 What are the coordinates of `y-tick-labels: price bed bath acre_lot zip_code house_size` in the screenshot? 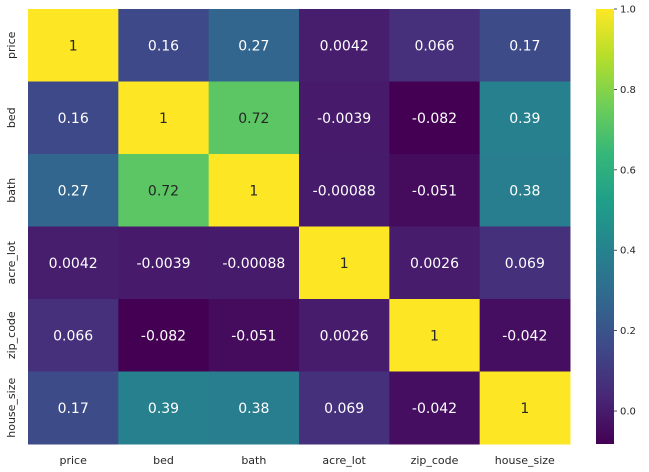 It's located at (11, 234).